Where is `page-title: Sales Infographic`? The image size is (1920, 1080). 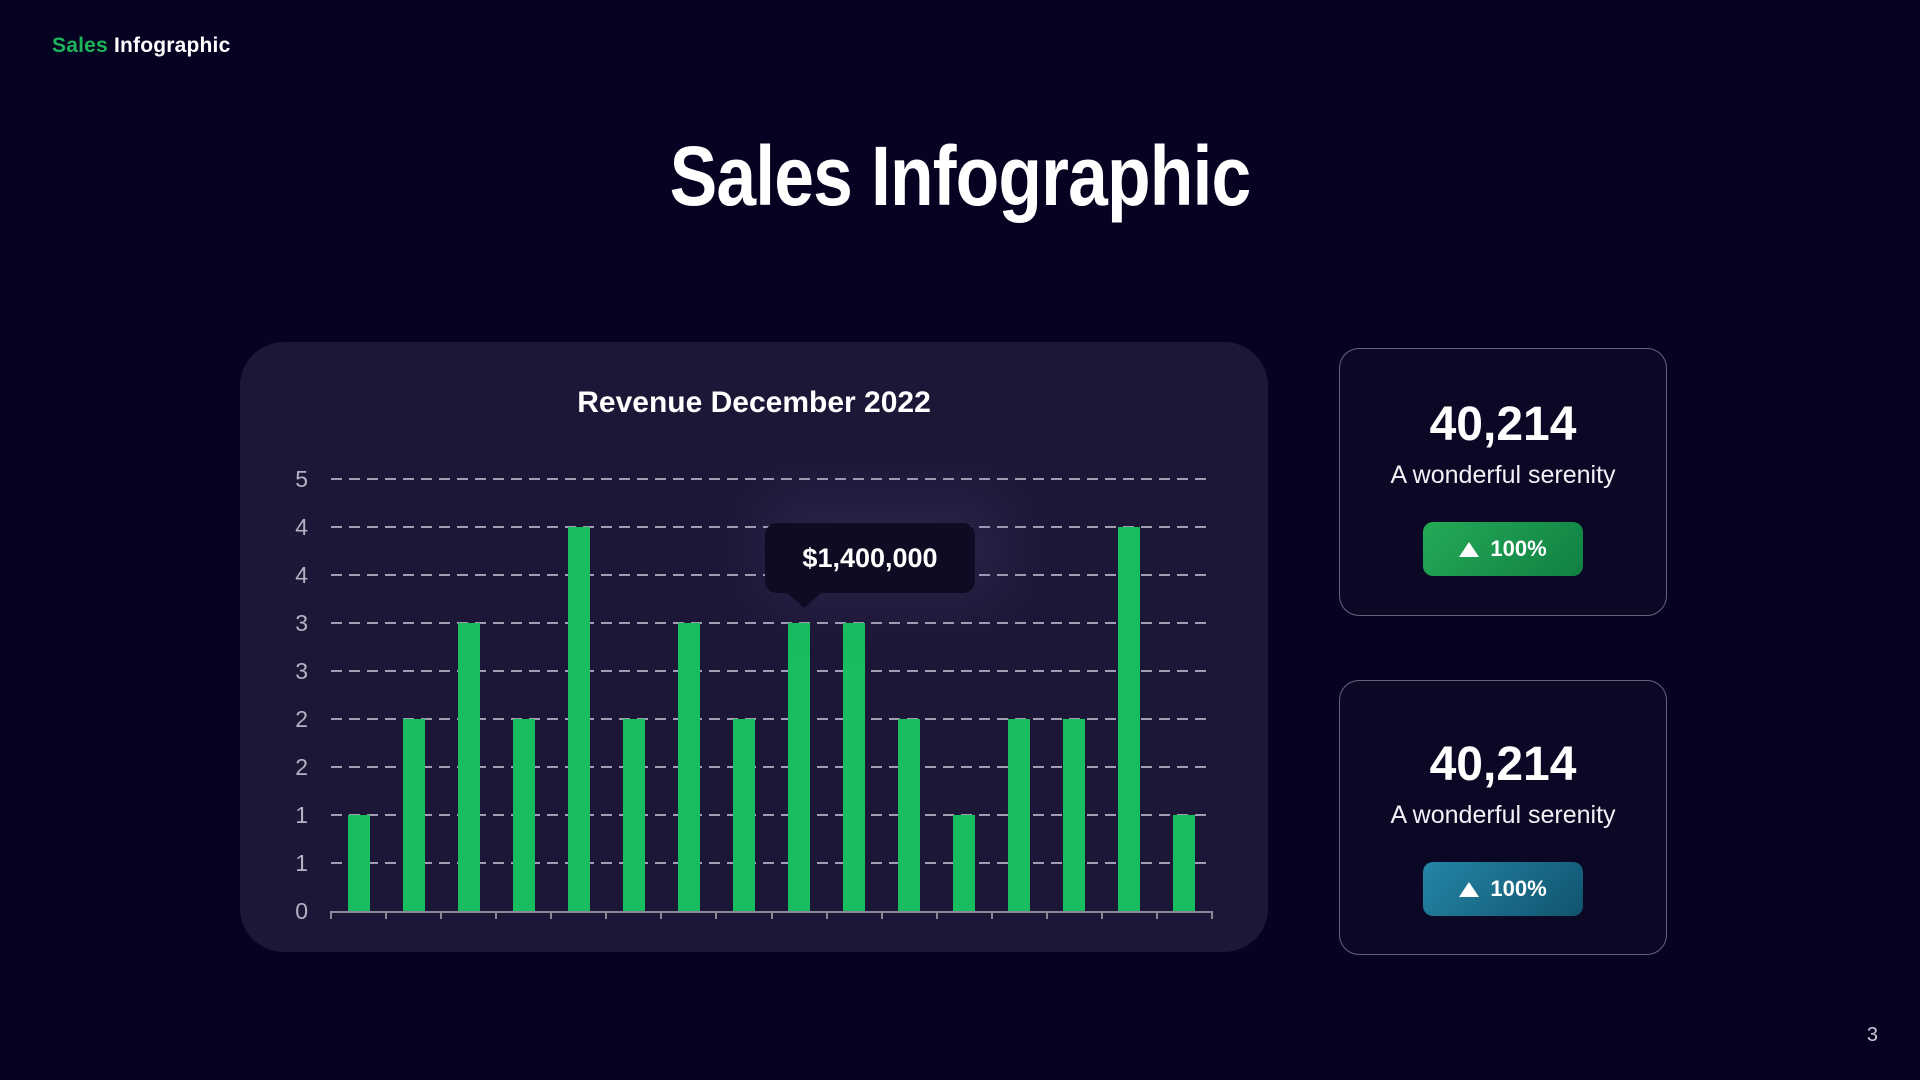 page-title: Sales Infographic is located at coordinates (960, 176).